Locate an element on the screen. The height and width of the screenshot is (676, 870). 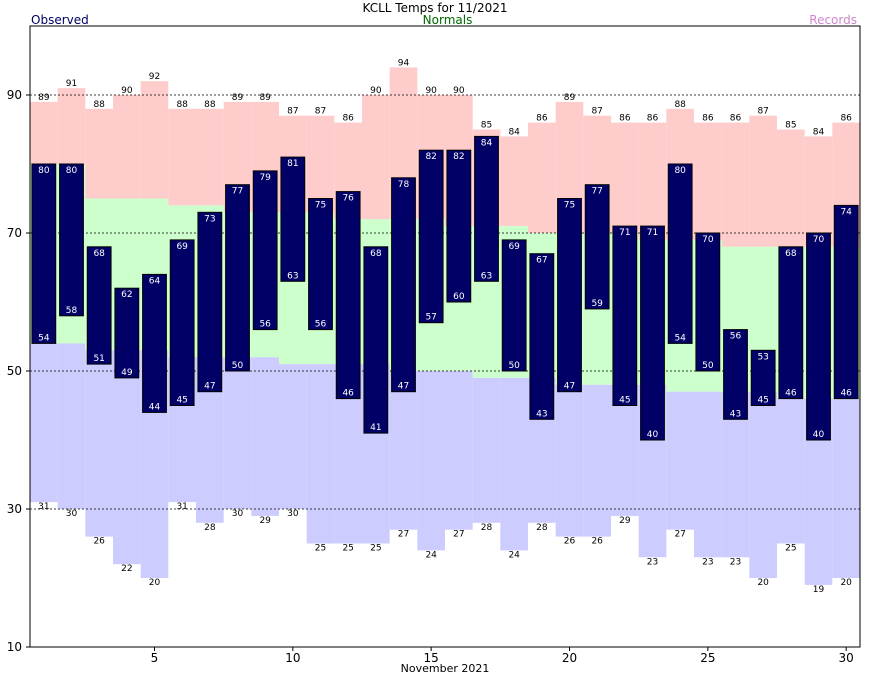
x-tick-label: 5 is located at coordinates (155, 658).